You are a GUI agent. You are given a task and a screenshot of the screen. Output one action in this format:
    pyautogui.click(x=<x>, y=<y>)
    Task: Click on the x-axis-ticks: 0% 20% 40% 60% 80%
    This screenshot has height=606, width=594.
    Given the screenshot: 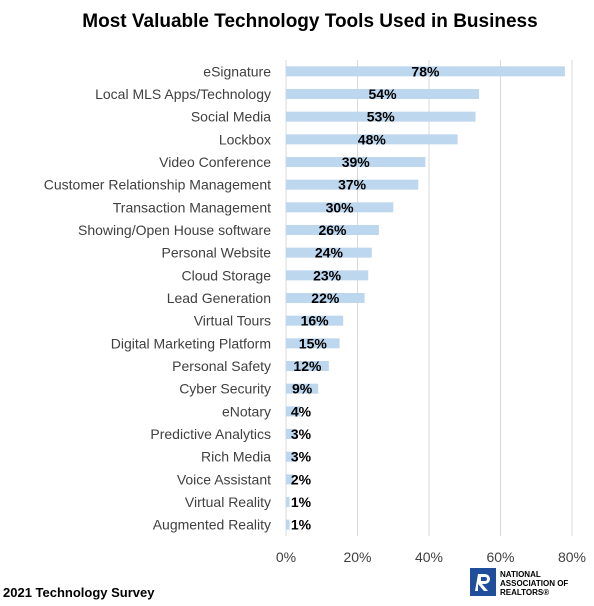 What is the action you would take?
    pyautogui.click(x=431, y=557)
    